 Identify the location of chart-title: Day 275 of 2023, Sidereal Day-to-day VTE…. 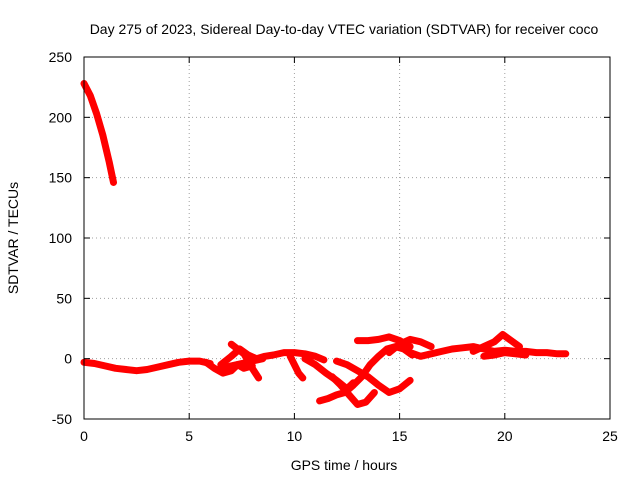
(344, 29).